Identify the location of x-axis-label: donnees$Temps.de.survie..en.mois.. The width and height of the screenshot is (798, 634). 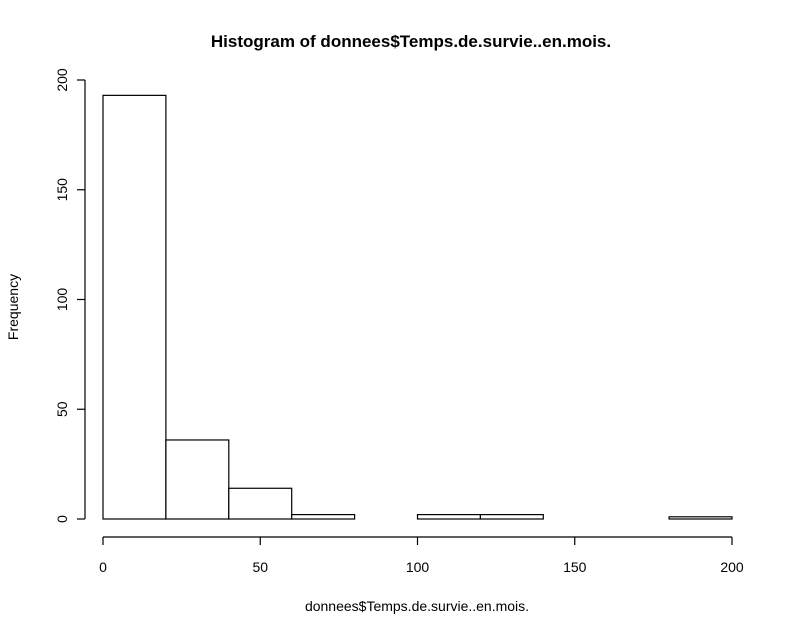
(417, 606).